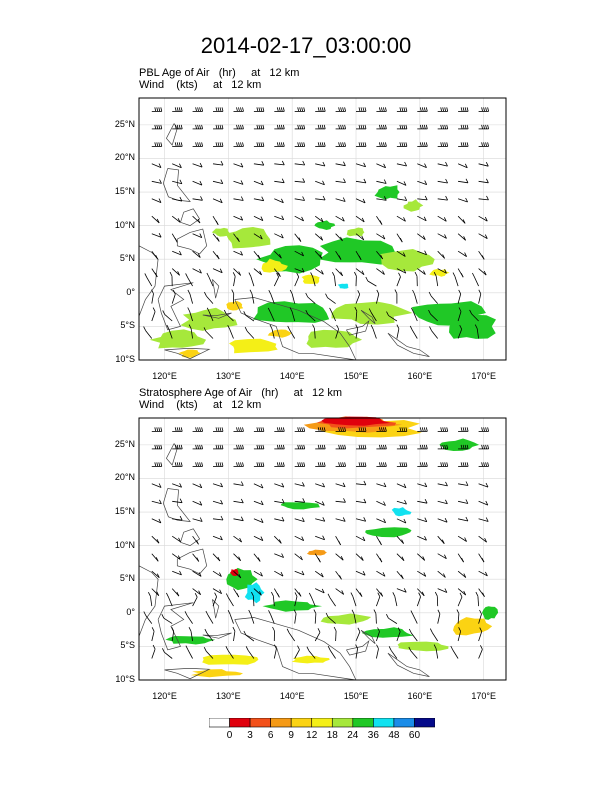 The image size is (612, 792). What do you see at coordinates (292, 606) in the screenshot?
I see `stratosphere-age-contour` at bounding box center [292, 606].